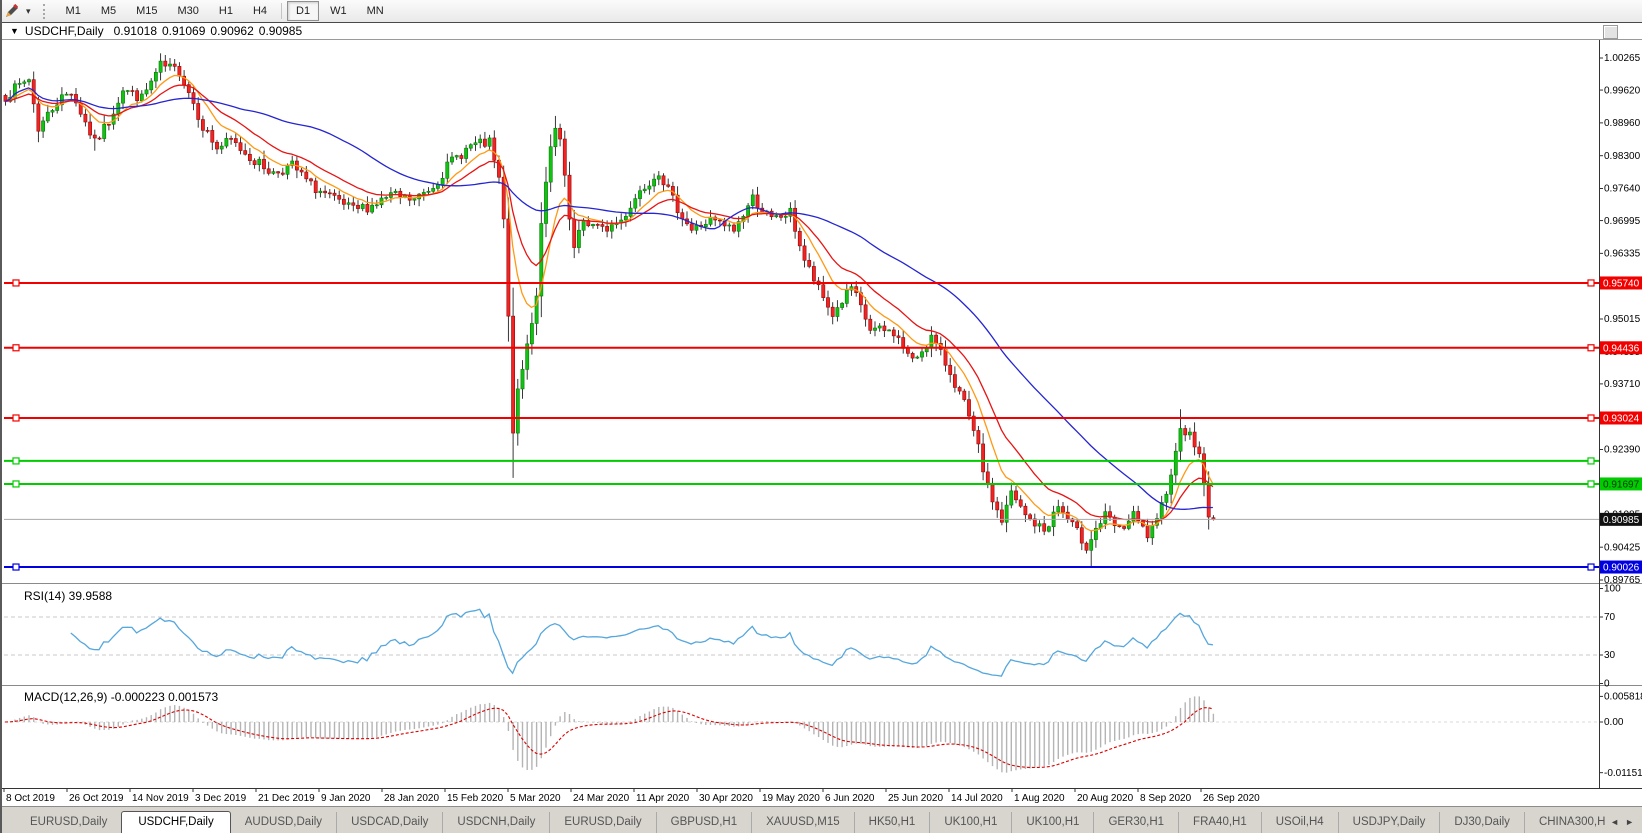 The image size is (1642, 833). Describe the element at coordinates (891, 822) in the screenshot. I see `symbol-tab-hk50-h1: HK50,H1` at that location.